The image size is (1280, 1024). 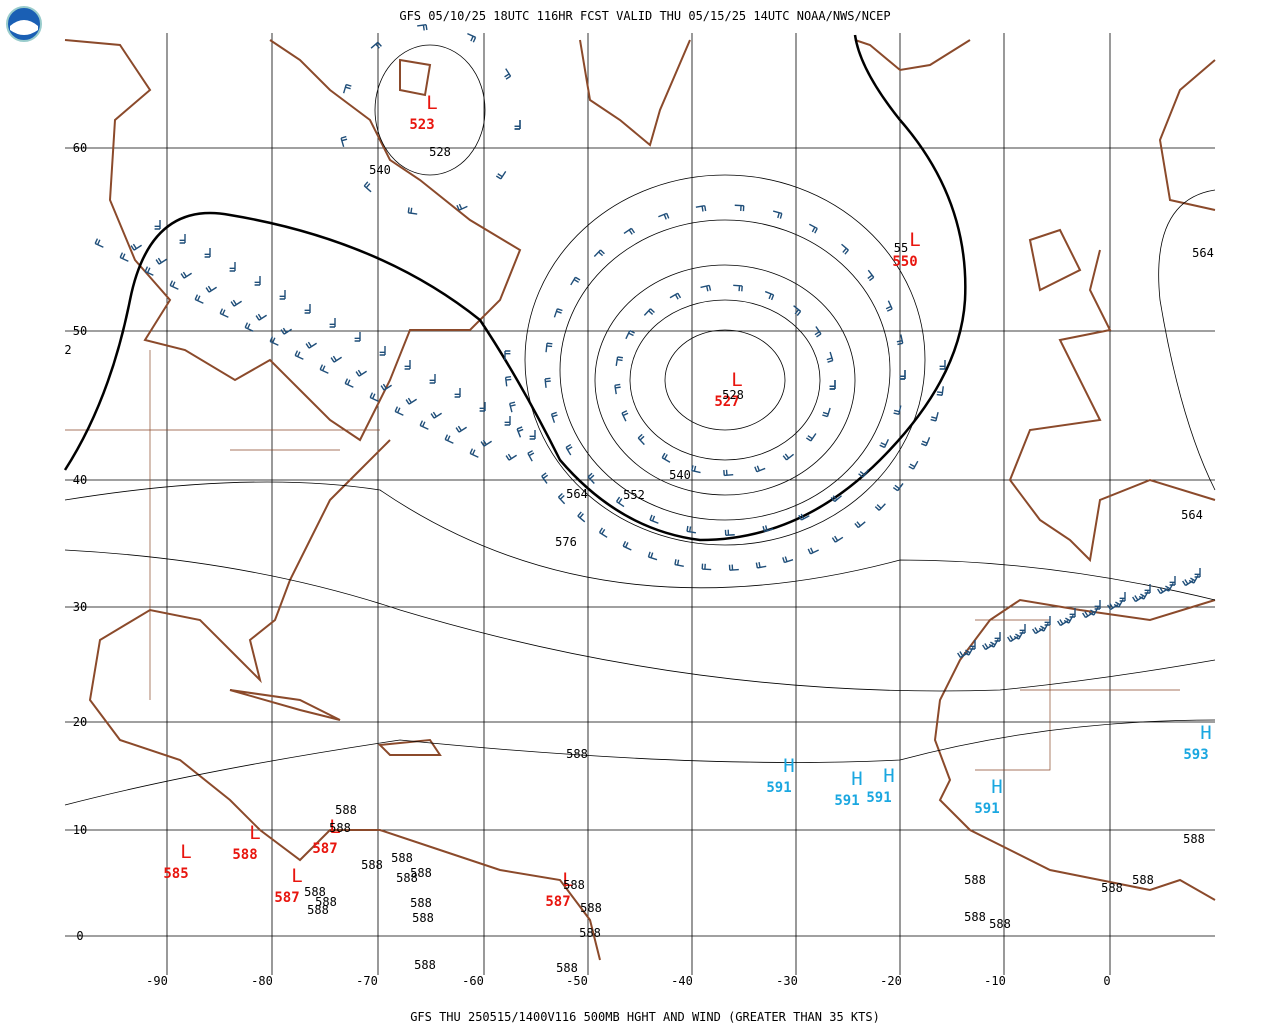 What do you see at coordinates (682, 981) in the screenshot?
I see `lon-label: -40` at bounding box center [682, 981].